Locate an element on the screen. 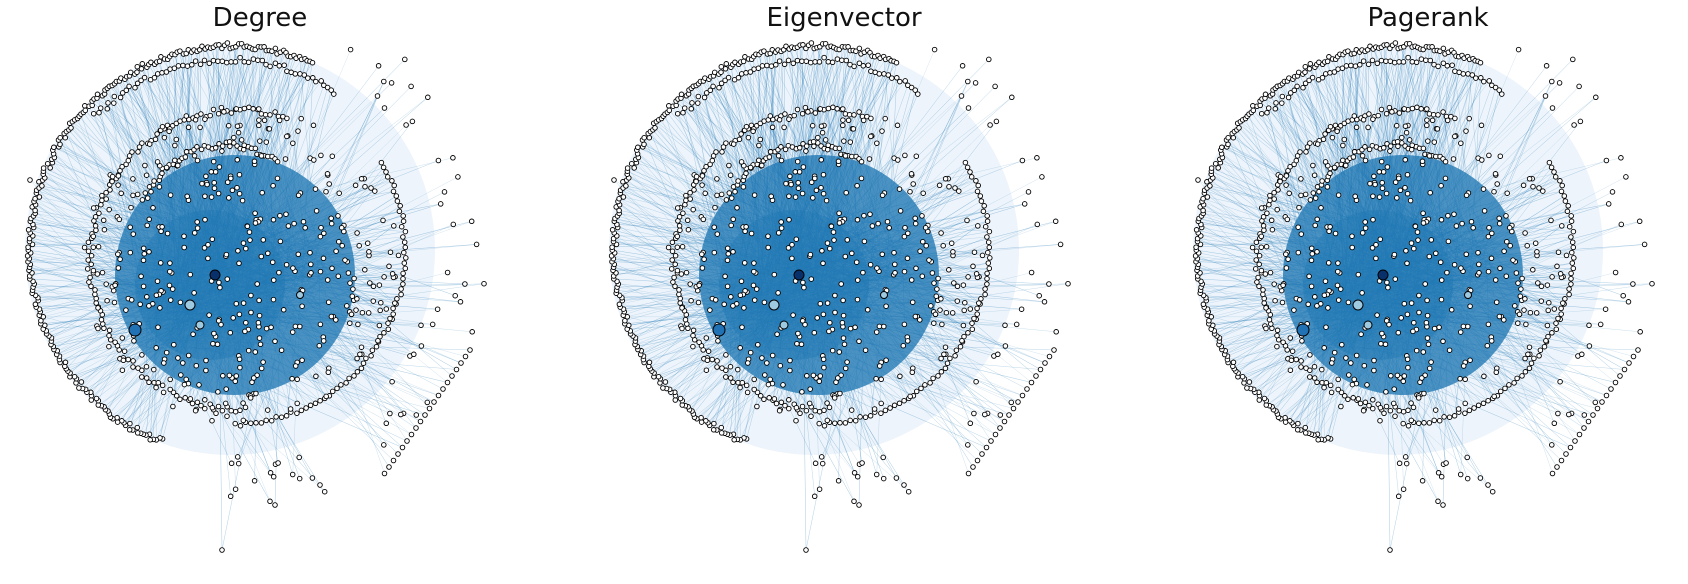  hub-node is located at coordinates (1468, 295).